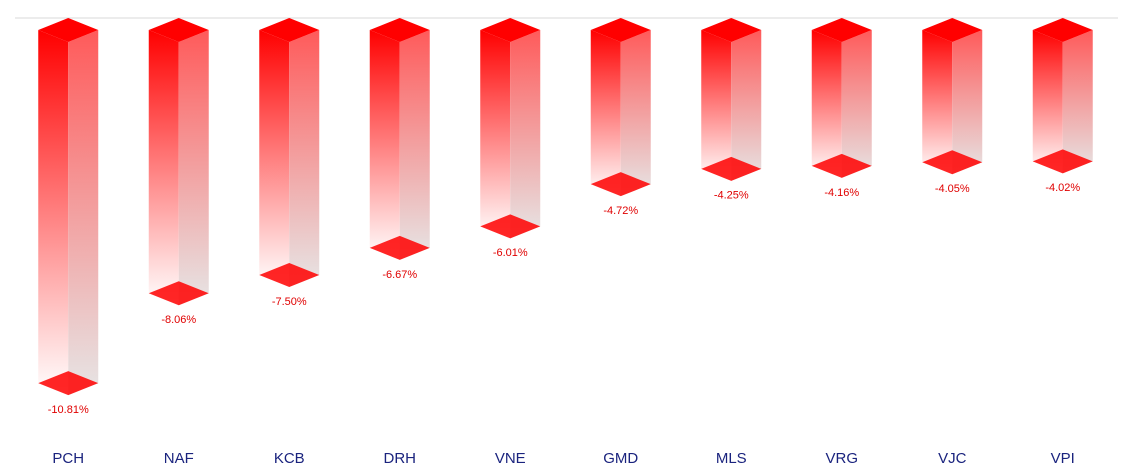 The width and height of the screenshot is (1141, 471). What do you see at coordinates (731, 196) in the screenshot?
I see `value-label: -4.25%` at bounding box center [731, 196].